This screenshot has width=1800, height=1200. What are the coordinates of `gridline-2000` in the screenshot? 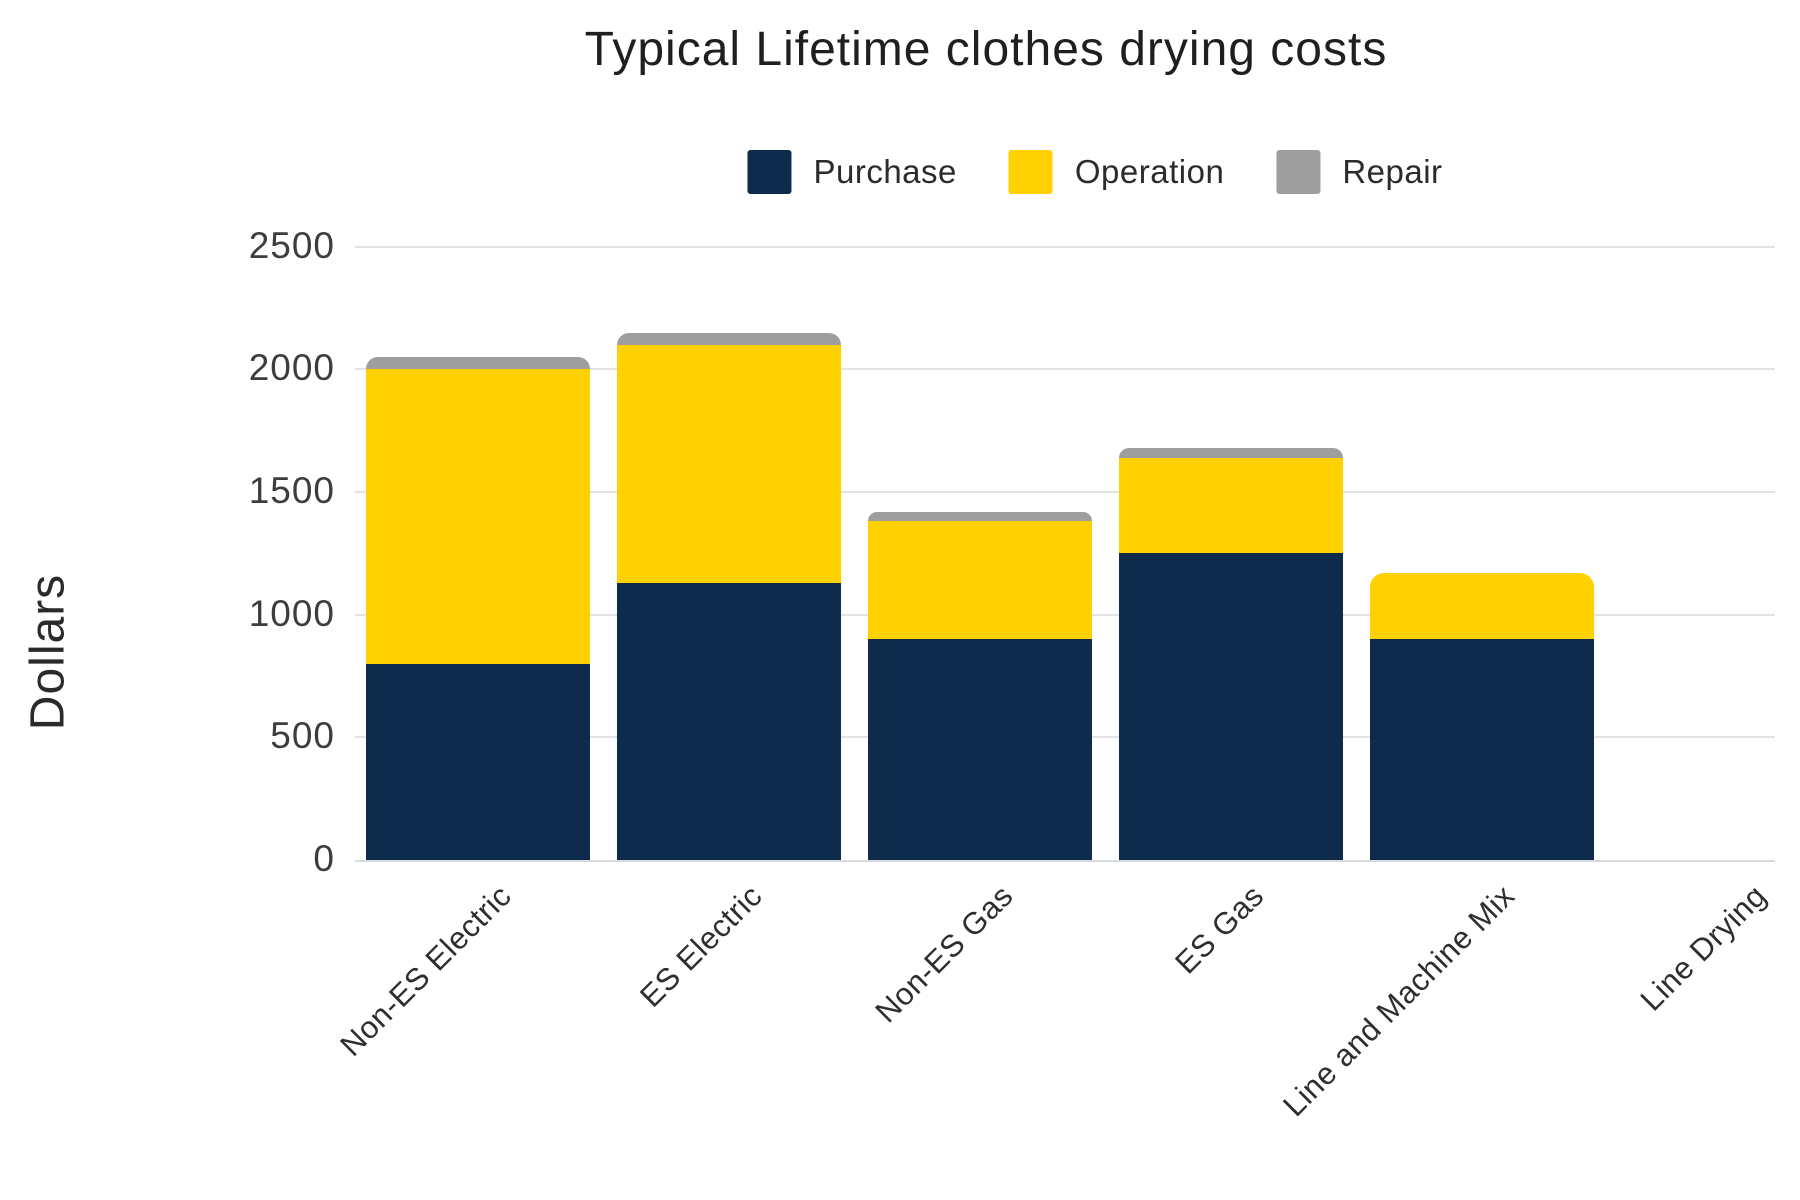 It's located at (1065, 369).